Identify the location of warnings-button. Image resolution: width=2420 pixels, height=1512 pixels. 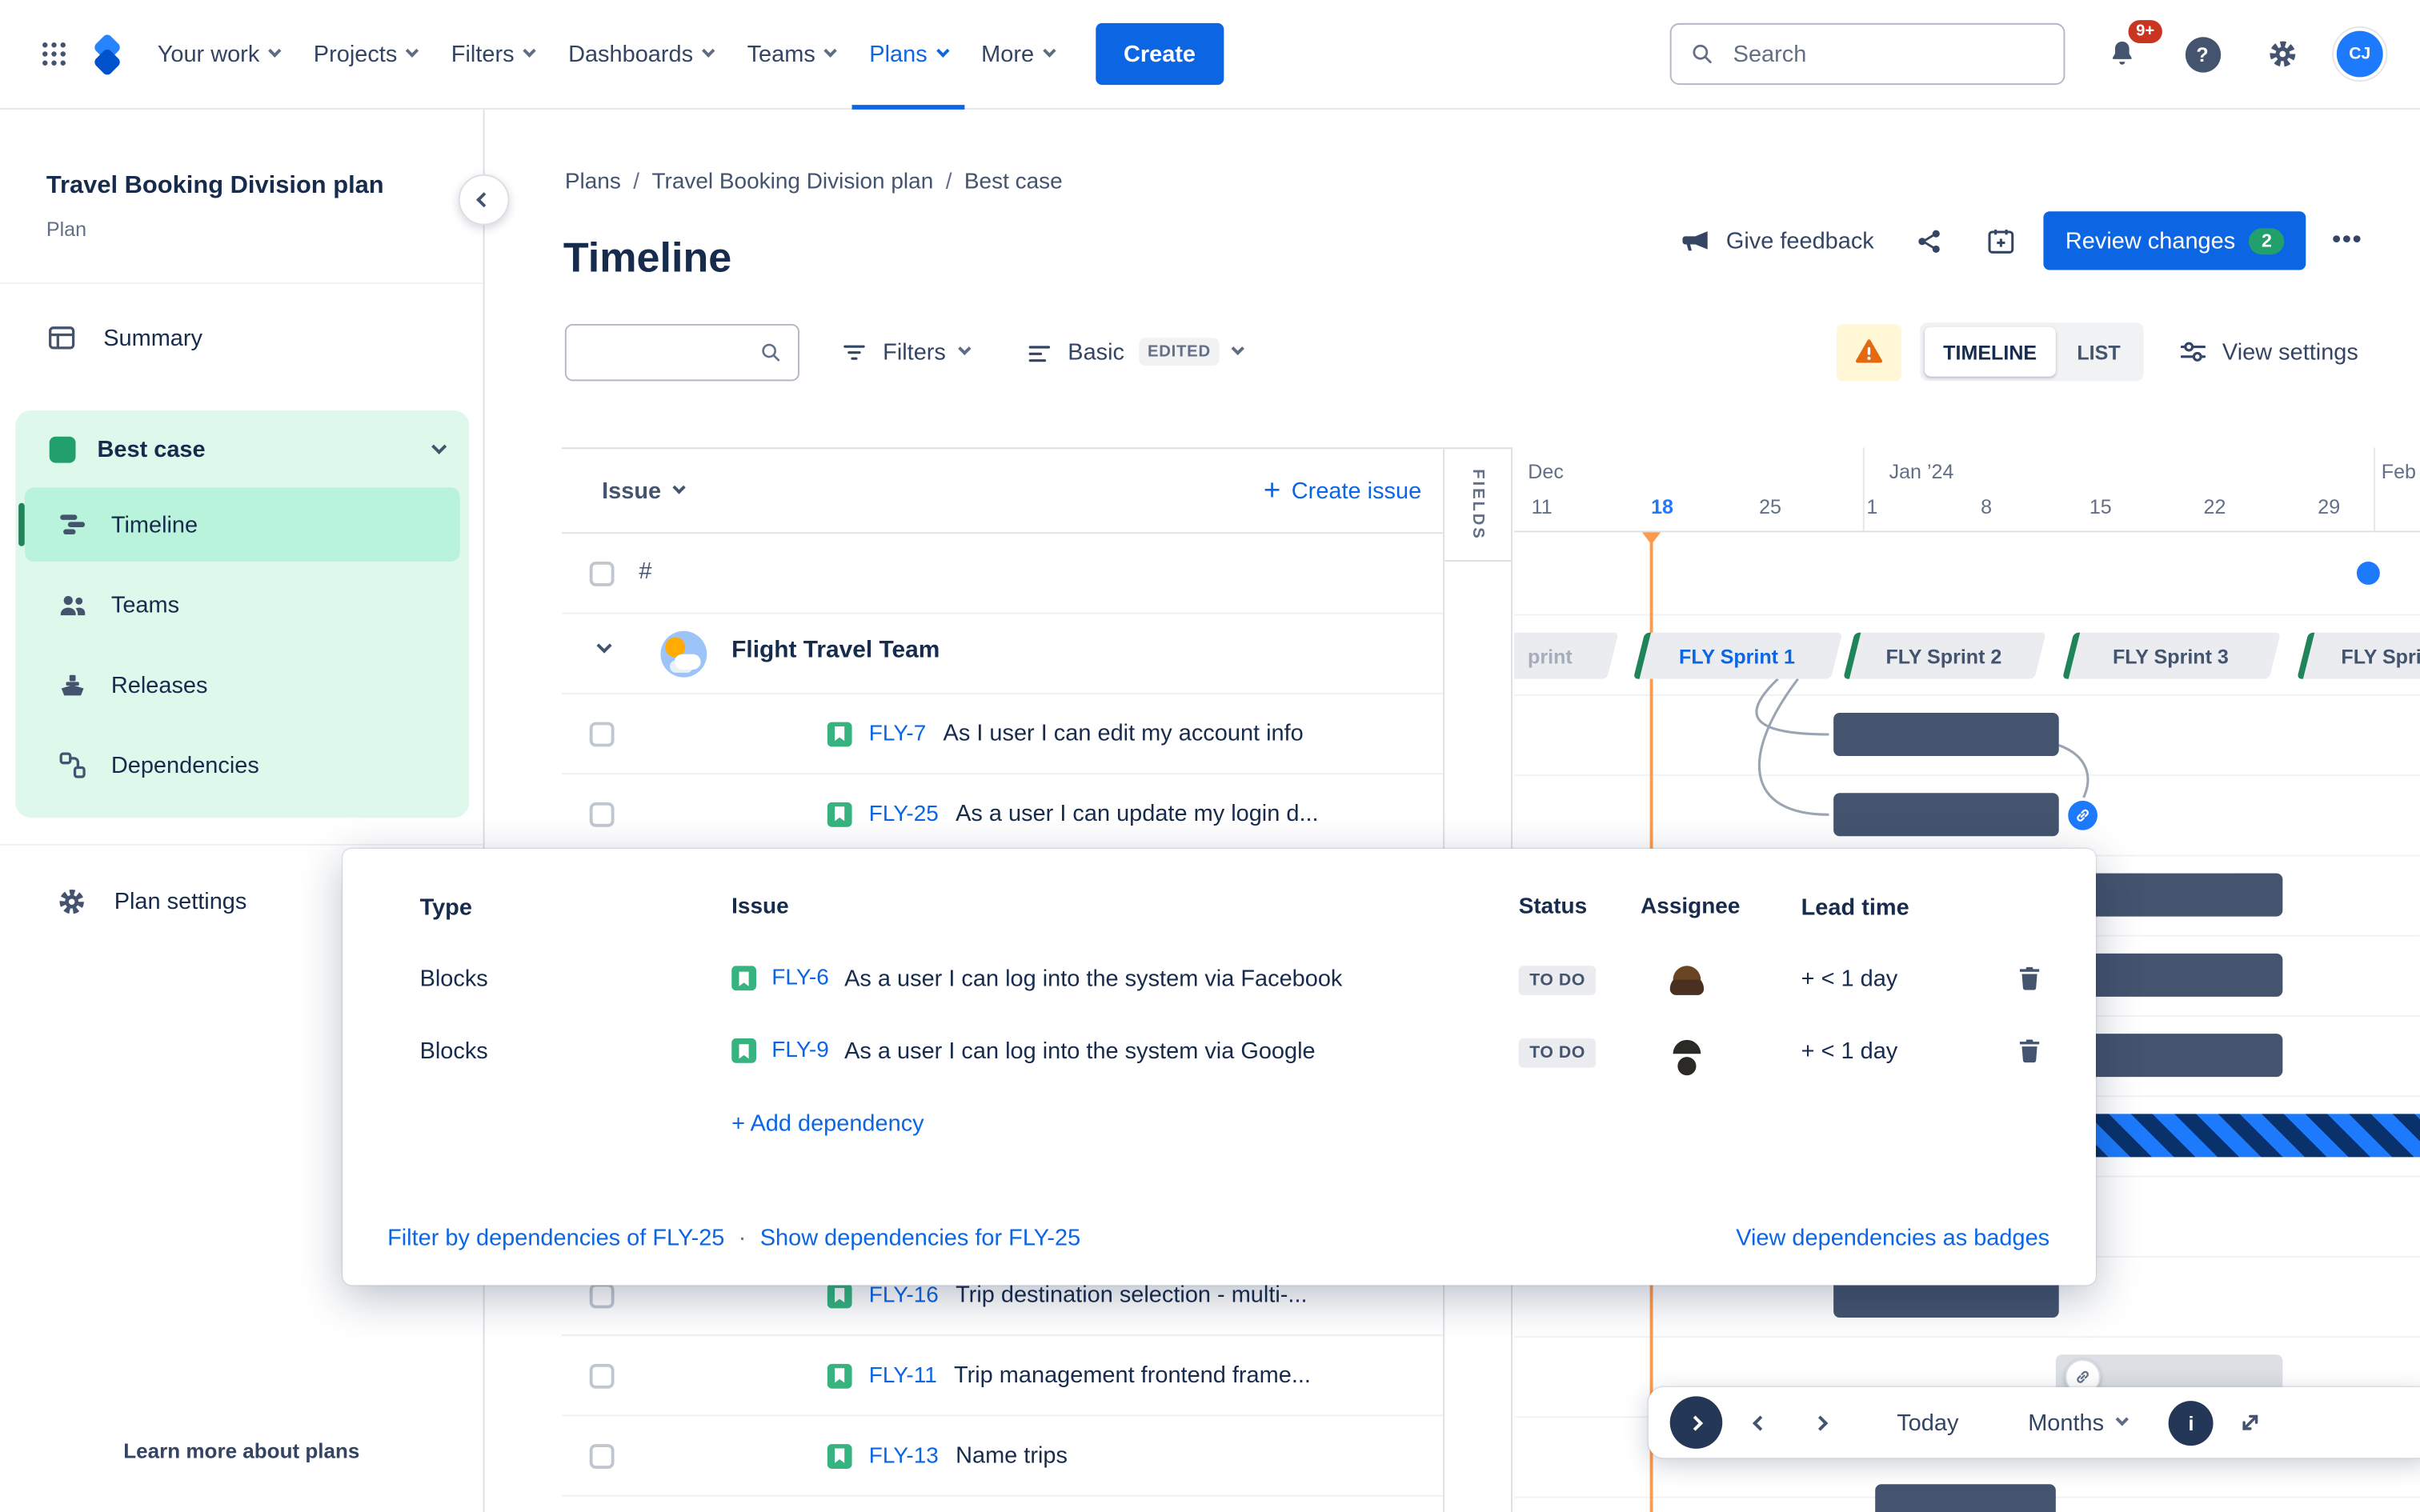
(1869, 352).